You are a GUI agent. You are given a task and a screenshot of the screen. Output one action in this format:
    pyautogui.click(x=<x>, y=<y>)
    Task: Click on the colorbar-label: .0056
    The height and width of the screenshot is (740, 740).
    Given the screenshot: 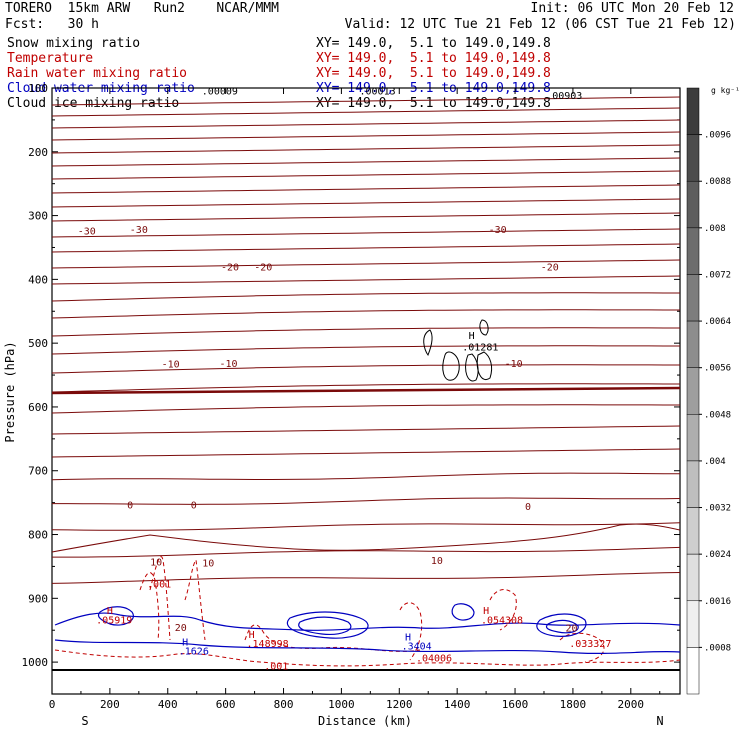 What is the action you would take?
    pyautogui.click(x=717, y=369)
    